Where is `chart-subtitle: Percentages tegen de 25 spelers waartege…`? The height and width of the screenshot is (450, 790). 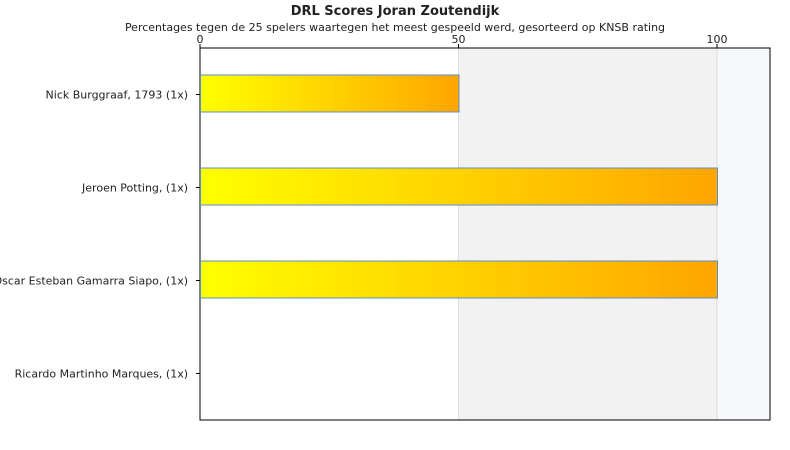 chart-subtitle: Percentages tegen de 25 spelers waartege… is located at coordinates (395, 27).